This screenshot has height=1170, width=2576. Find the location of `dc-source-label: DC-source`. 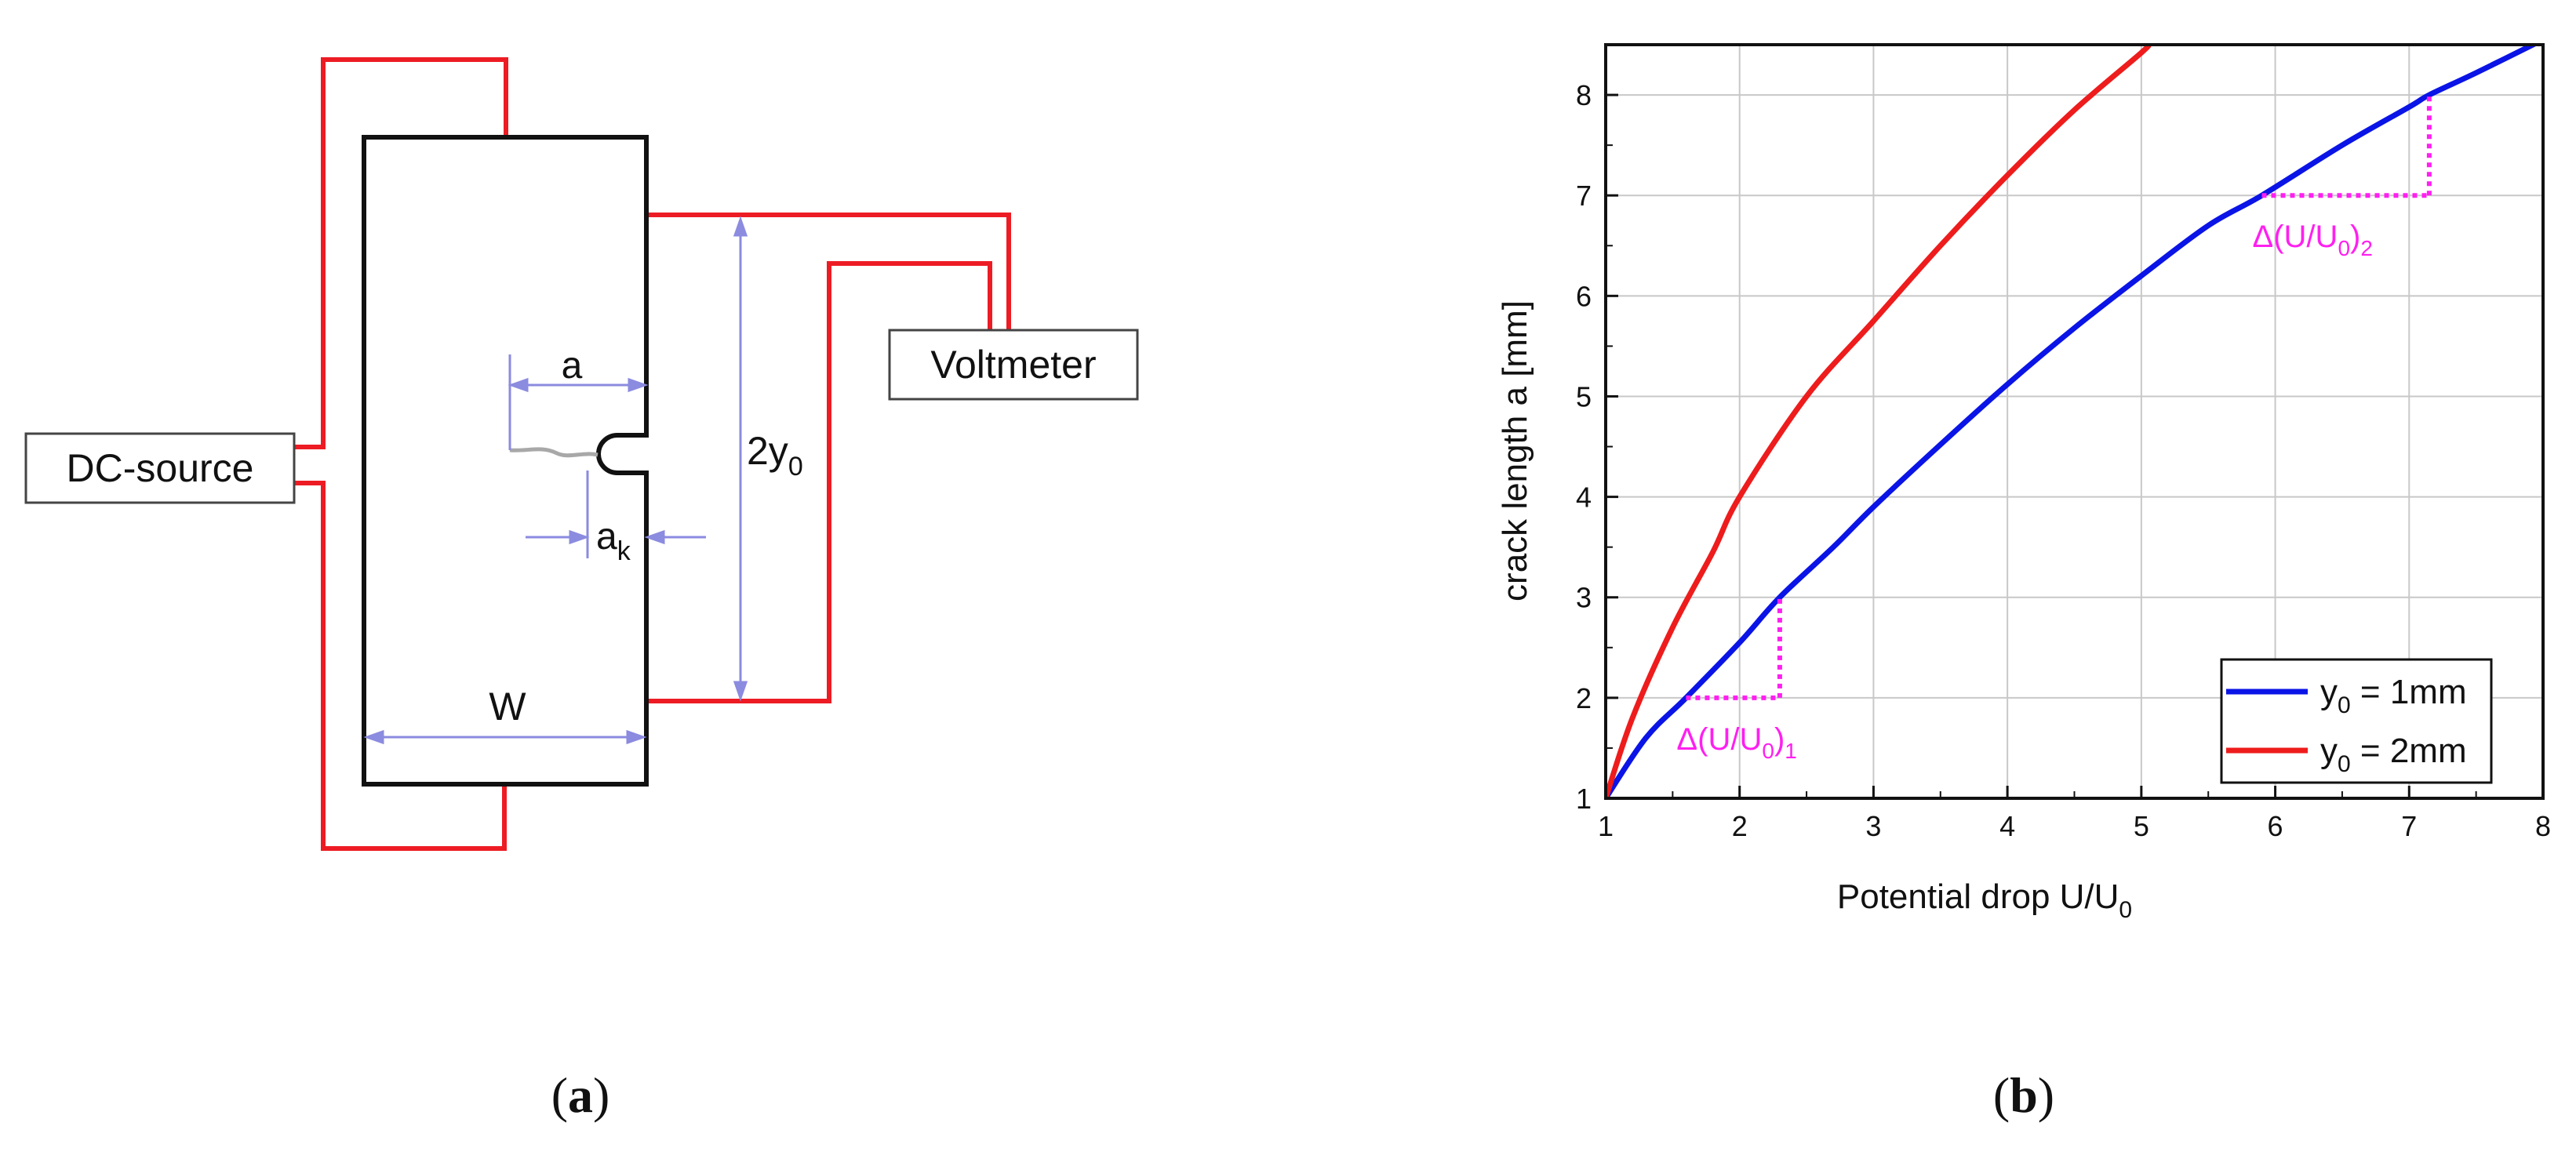

dc-source-label: DC-source is located at coordinates (160, 468).